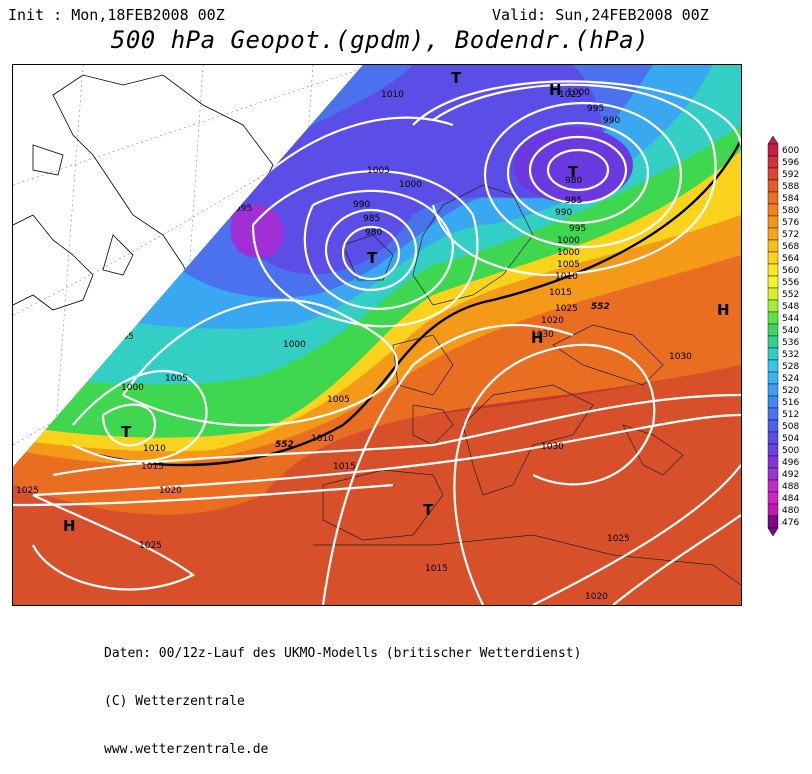  Describe the element at coordinates (790, 343) in the screenshot. I see `legend-label: 536` at that location.